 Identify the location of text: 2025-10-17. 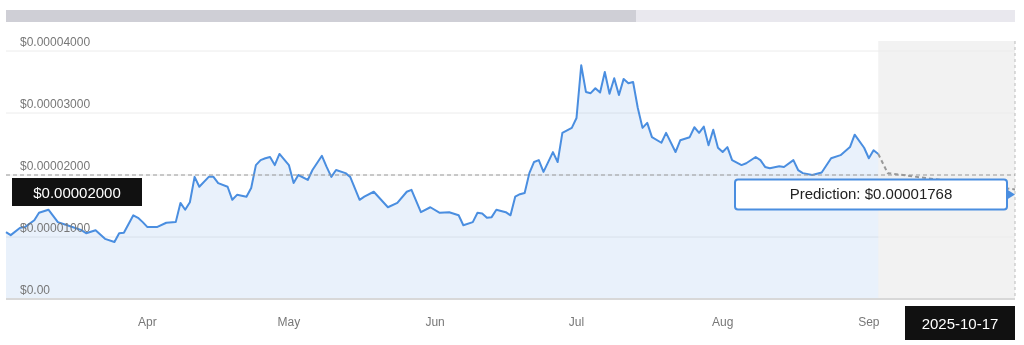
(960, 323).